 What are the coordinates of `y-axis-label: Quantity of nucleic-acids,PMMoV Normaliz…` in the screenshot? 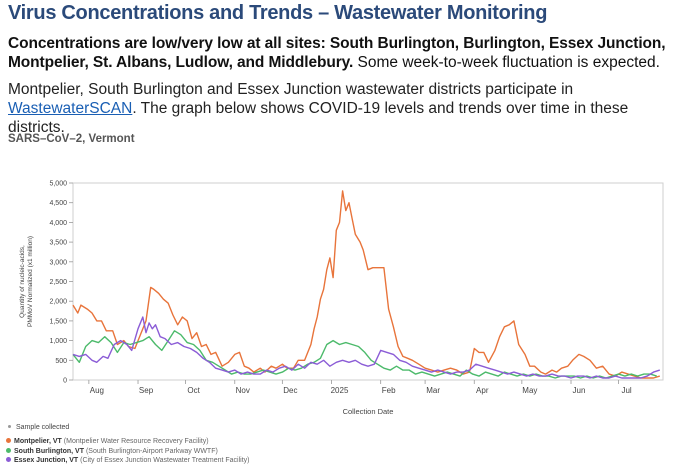 It's located at (26, 281).